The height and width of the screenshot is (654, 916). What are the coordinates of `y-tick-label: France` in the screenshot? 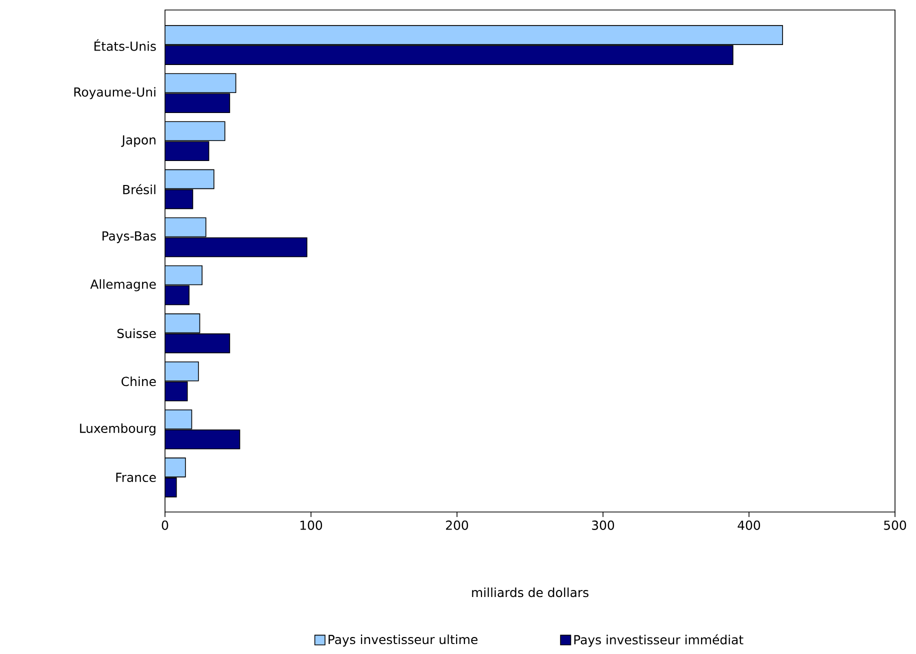 It's located at (136, 477).